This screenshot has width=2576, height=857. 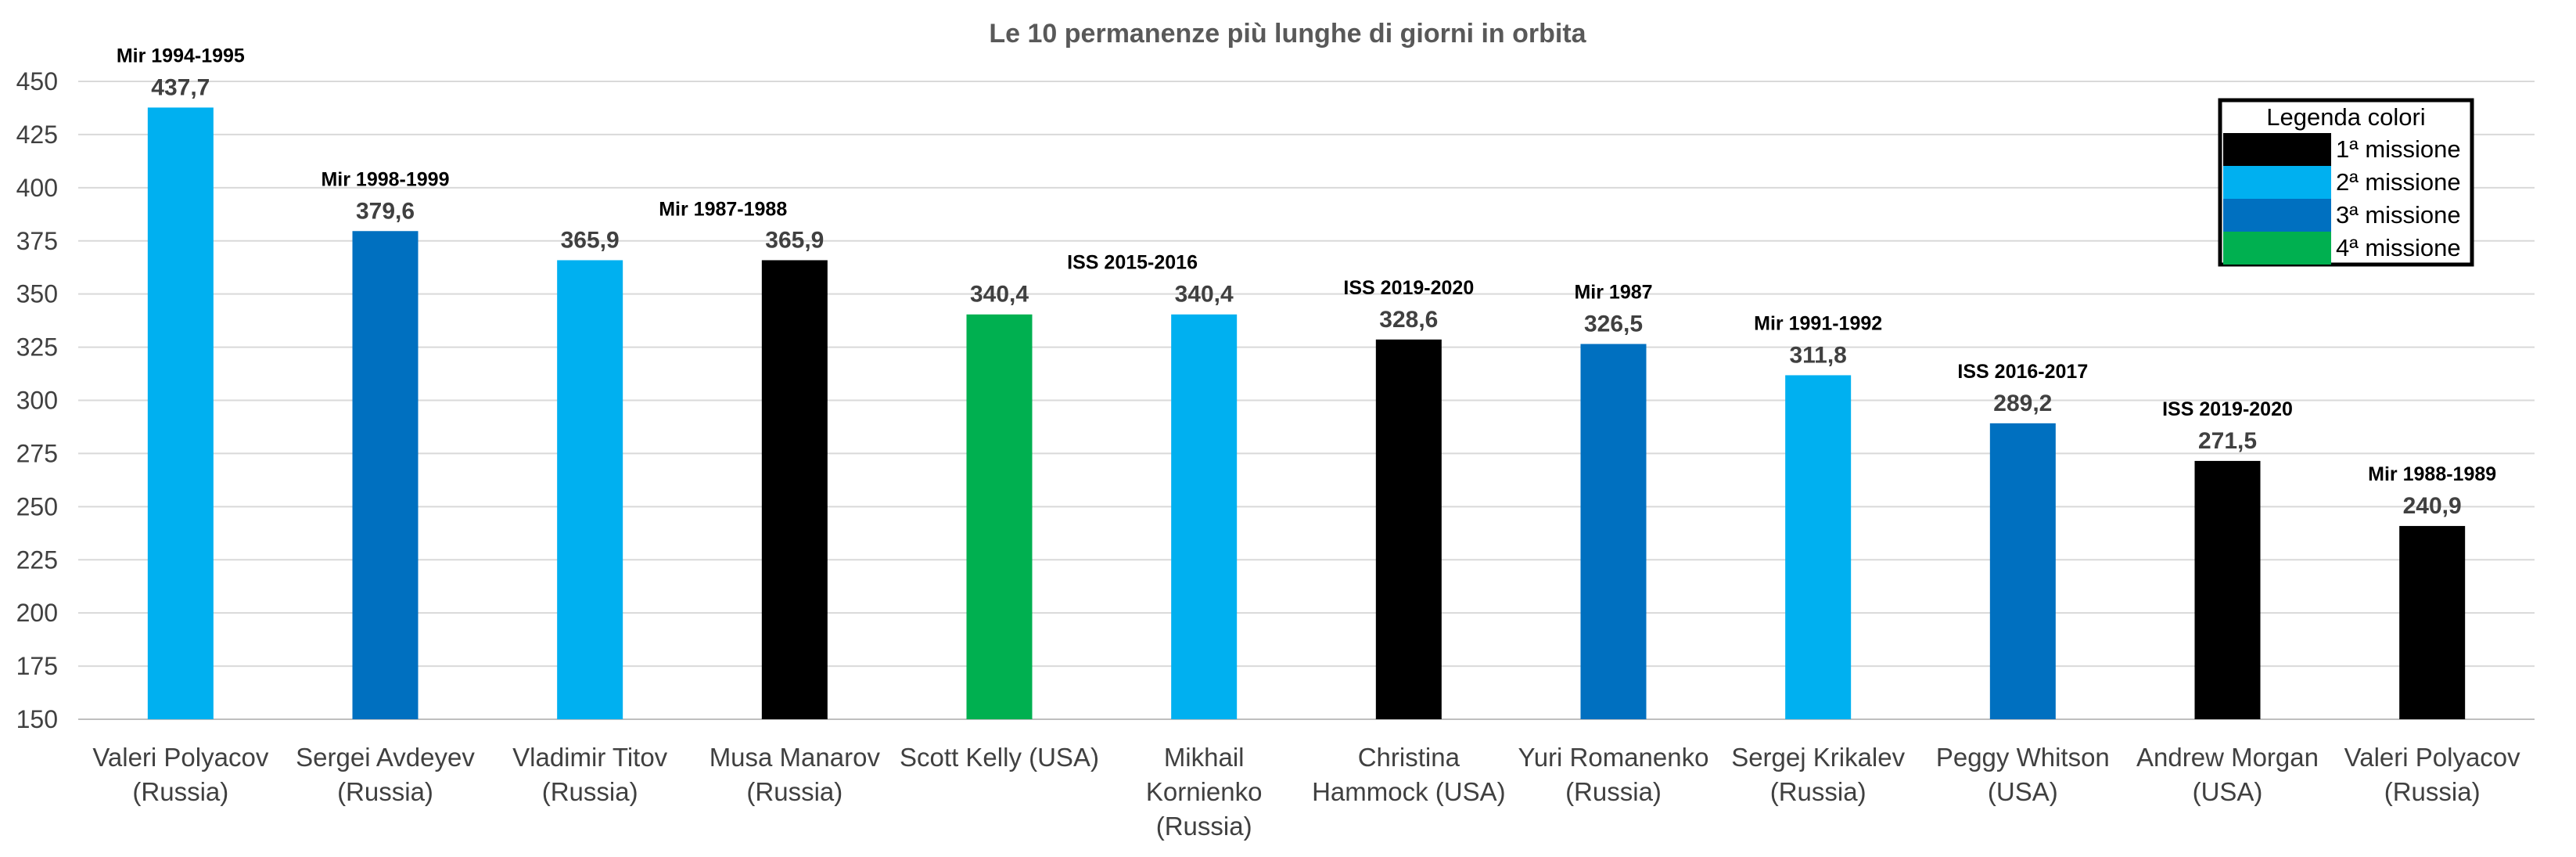 I want to click on y-tick-label: 150, so click(x=37, y=719).